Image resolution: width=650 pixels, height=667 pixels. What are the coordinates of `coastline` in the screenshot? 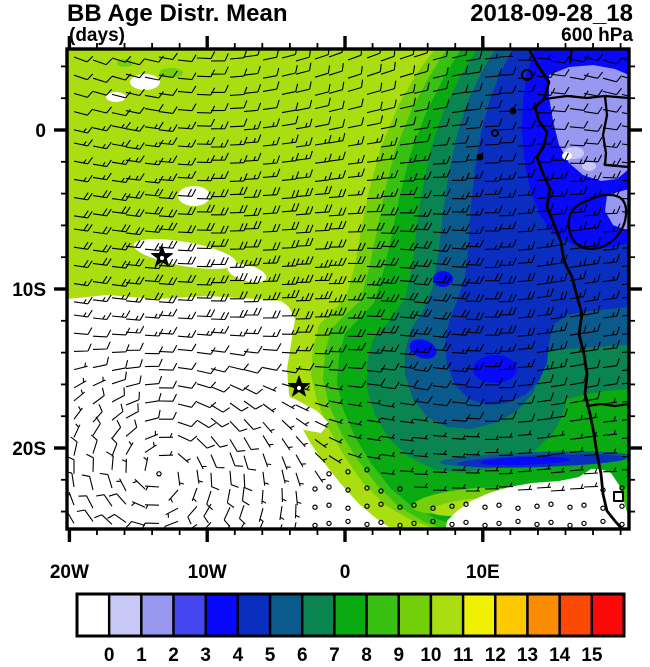 It's located at (575, 289).